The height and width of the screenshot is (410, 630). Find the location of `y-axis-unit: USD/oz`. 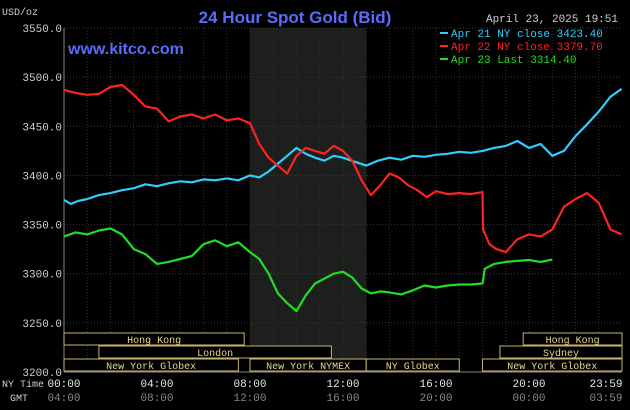

y-axis-unit: USD/oz is located at coordinates (20, 13).